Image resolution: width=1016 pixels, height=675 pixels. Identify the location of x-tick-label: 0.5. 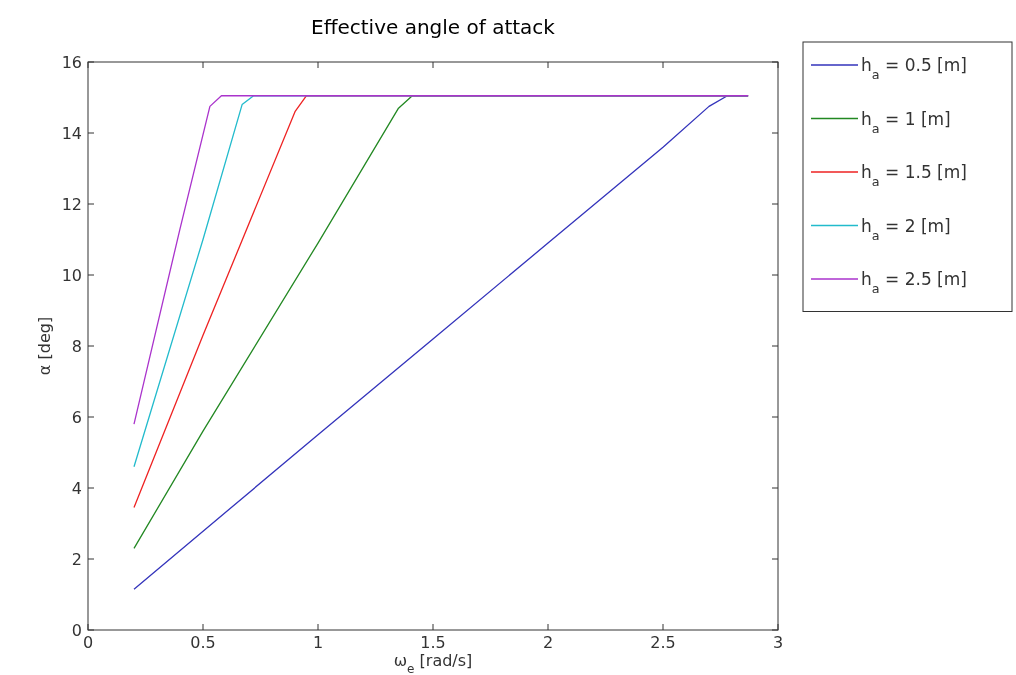
(203, 642).